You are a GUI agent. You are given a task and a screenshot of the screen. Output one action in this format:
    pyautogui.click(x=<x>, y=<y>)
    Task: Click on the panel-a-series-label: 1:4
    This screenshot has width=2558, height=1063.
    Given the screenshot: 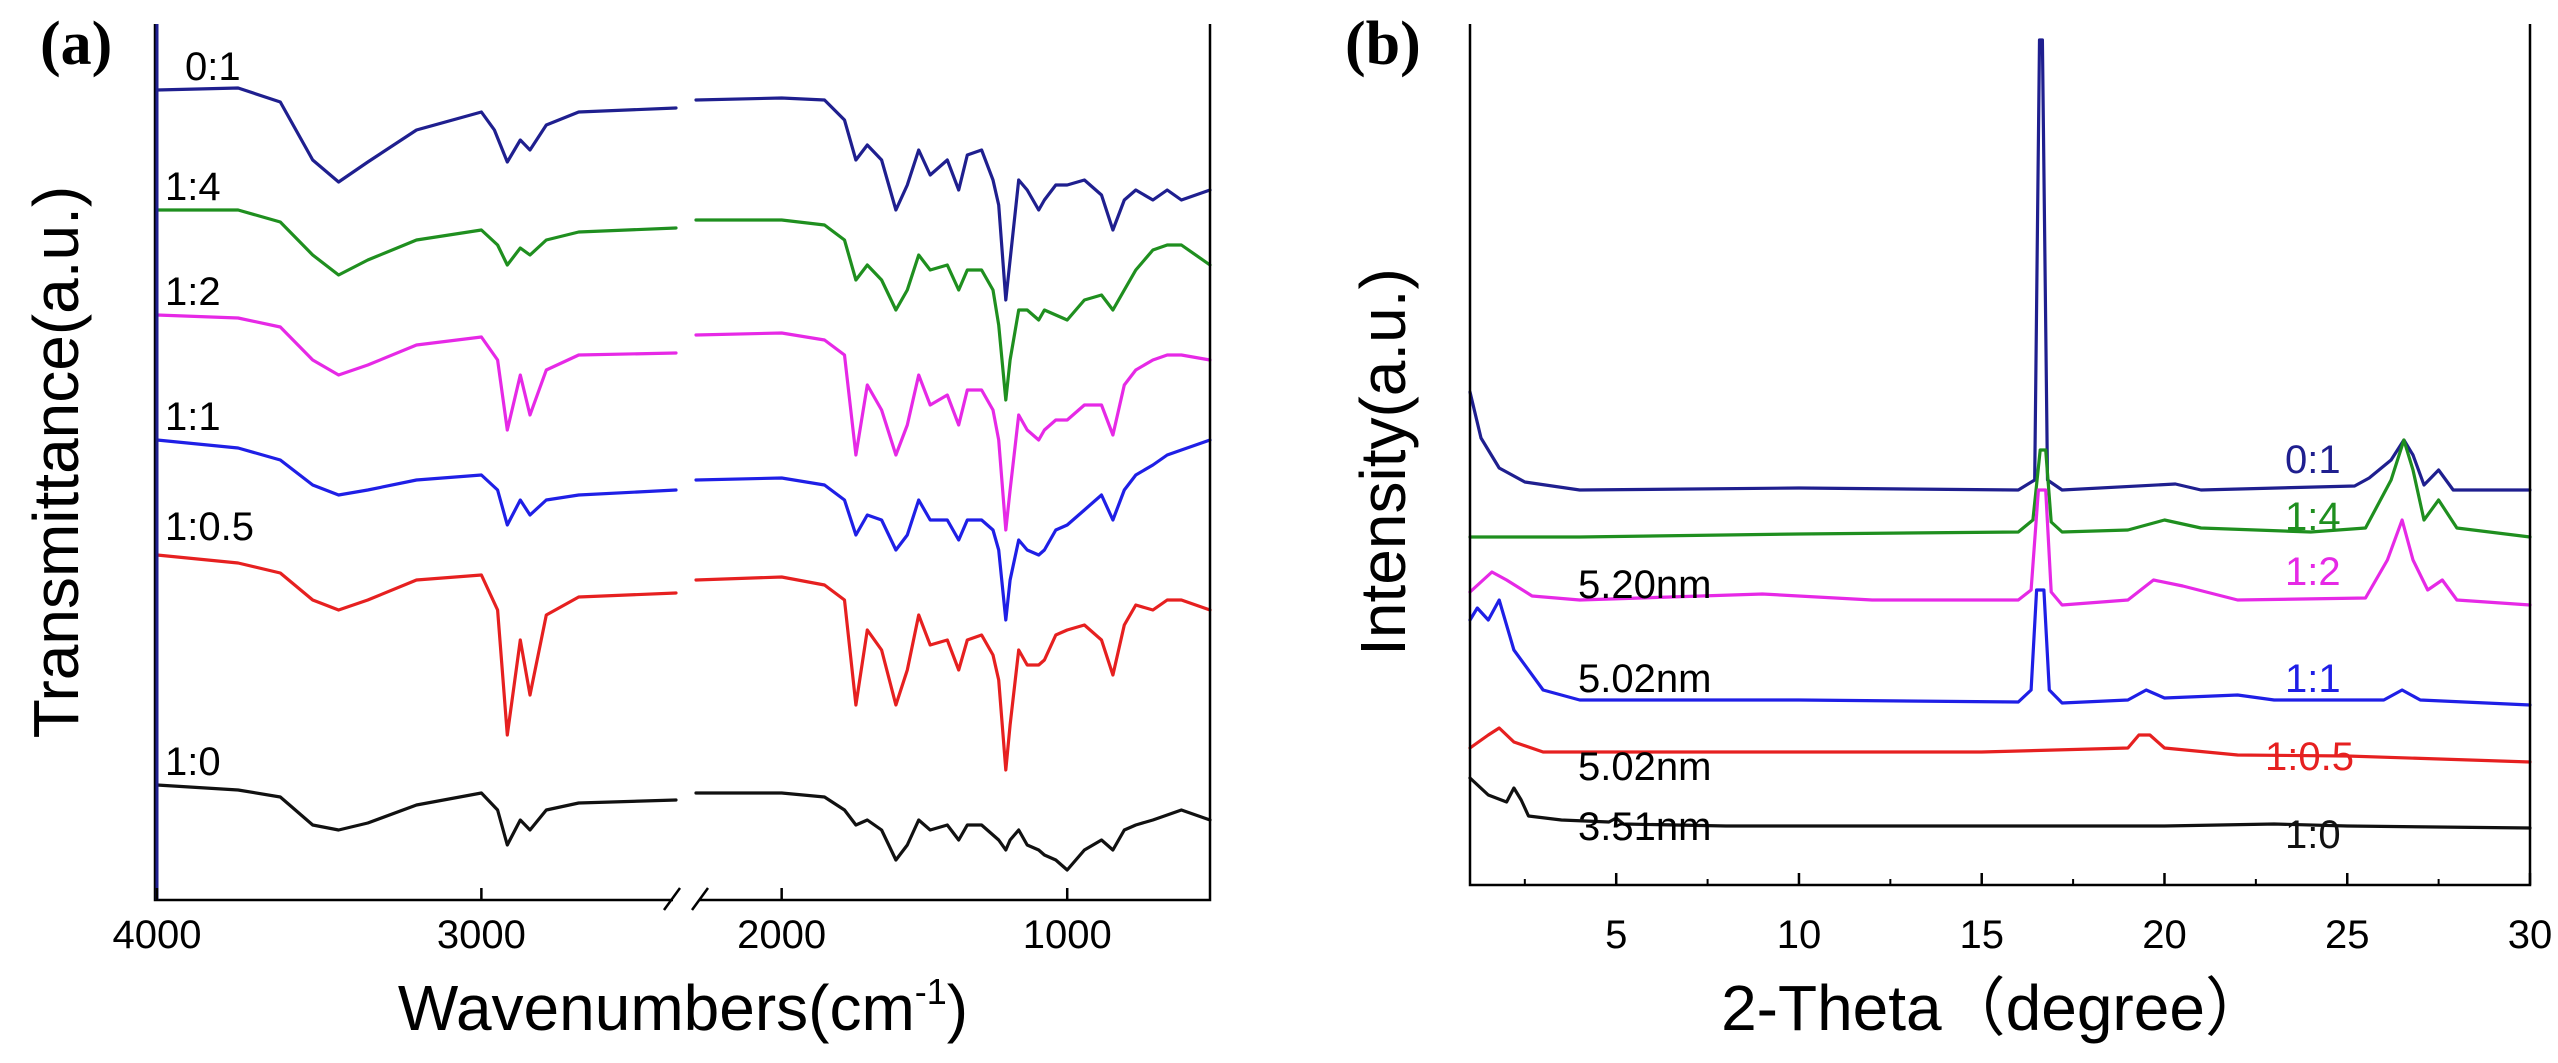 What is the action you would take?
    pyautogui.click(x=193, y=187)
    